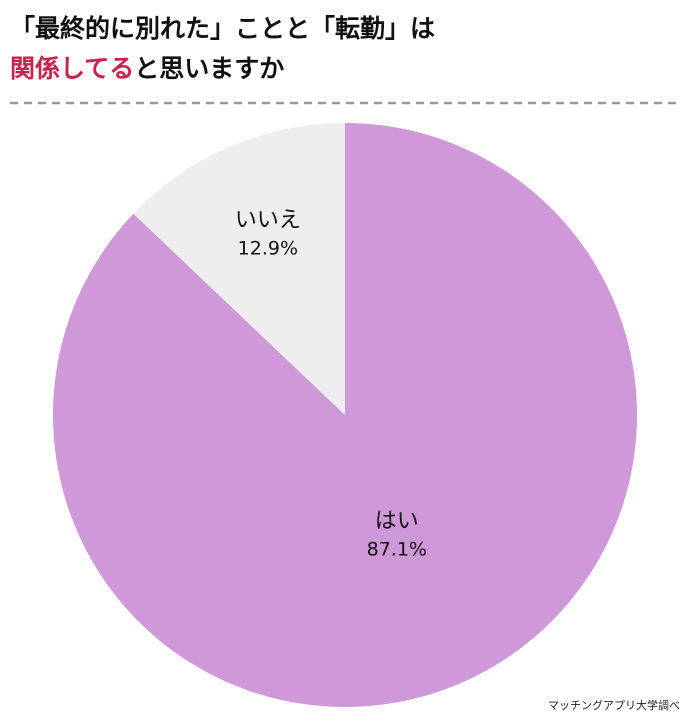  What do you see at coordinates (614, 705) in the screenshot?
I see `source: マッチングアプリ大学調べ` at bounding box center [614, 705].